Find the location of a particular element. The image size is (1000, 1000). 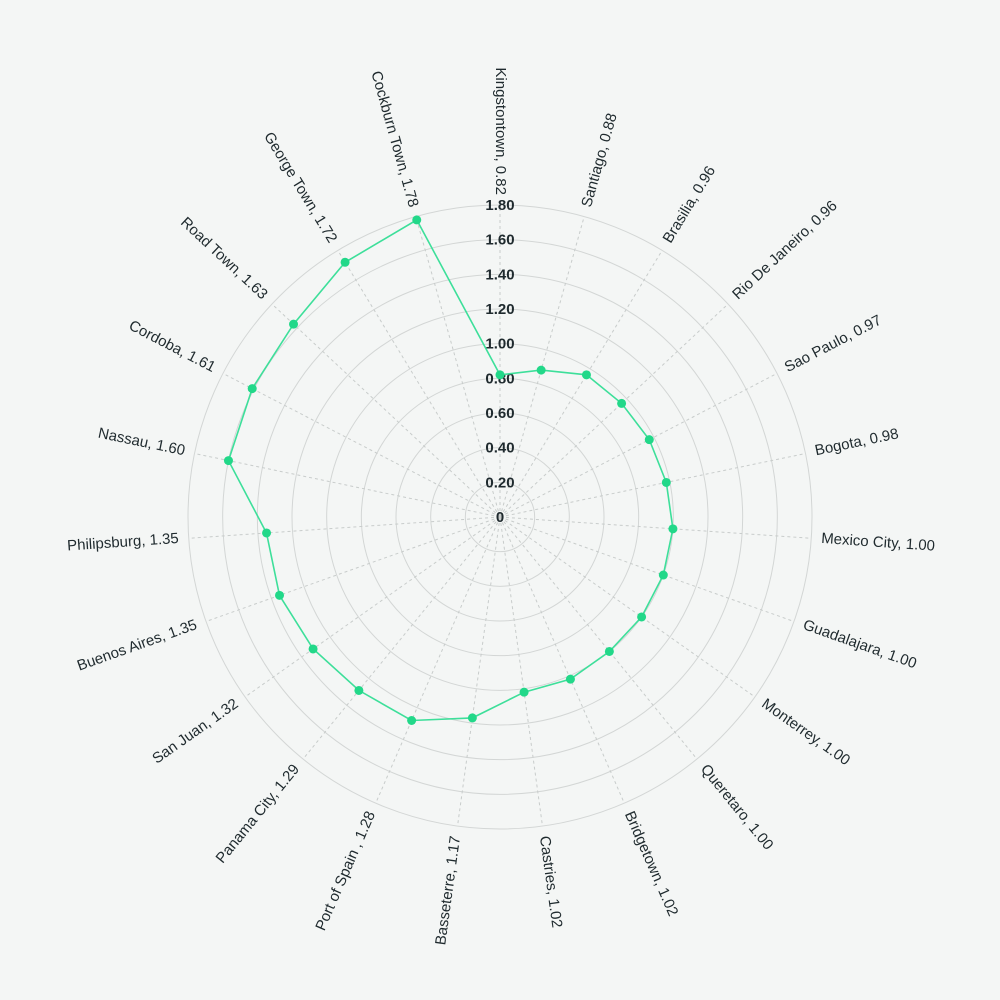

radial-tick-labels: 00.200.400.600.801.001.201.401.601.80 is located at coordinates (499, 361).